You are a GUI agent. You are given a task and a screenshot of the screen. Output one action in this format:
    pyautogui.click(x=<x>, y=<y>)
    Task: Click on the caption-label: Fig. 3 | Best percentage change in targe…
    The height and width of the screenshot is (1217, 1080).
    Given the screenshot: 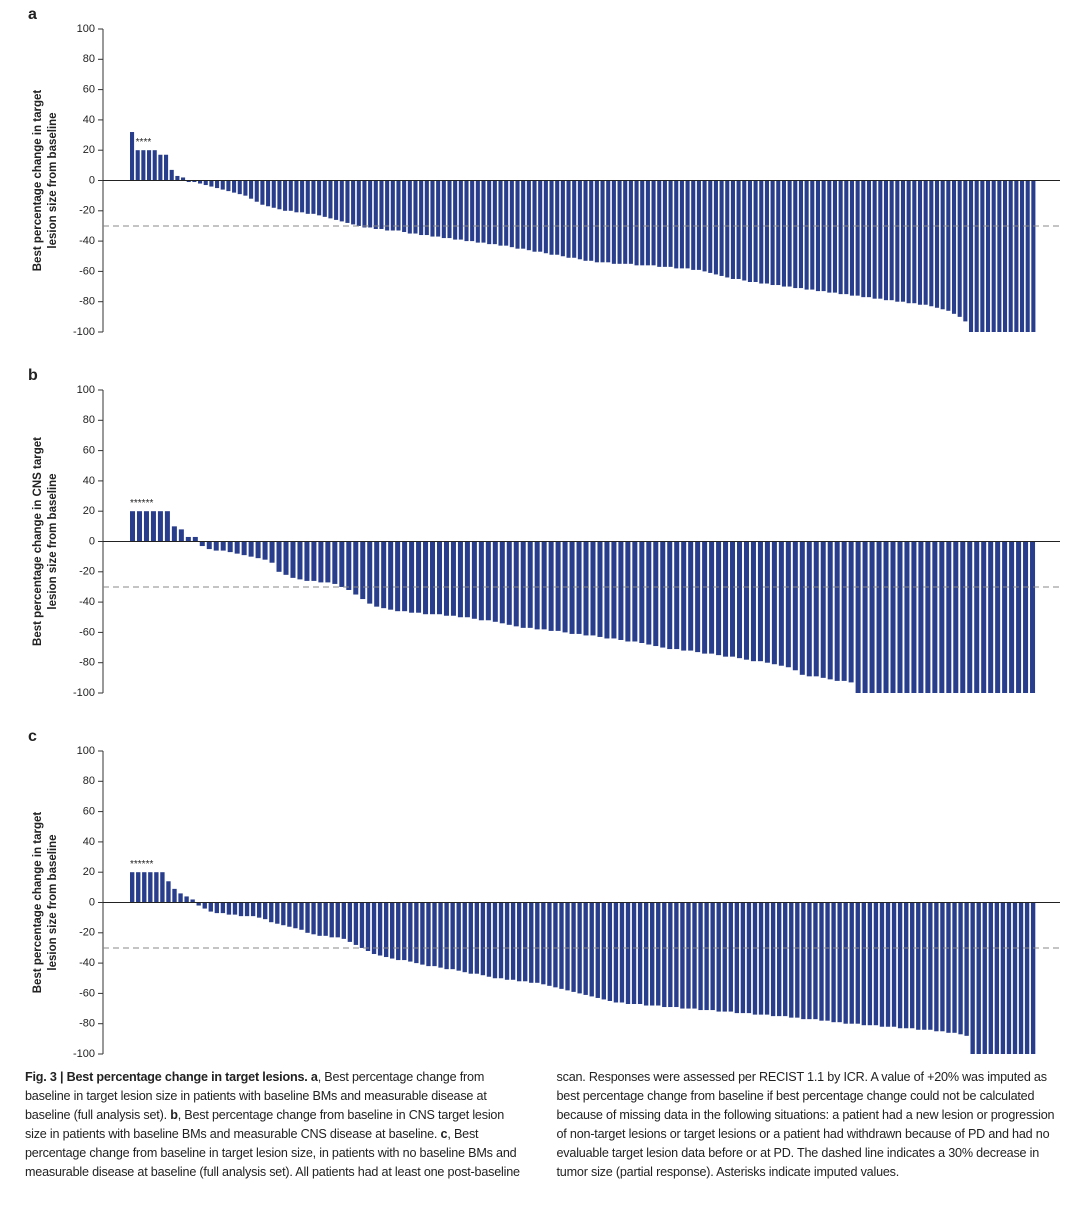 What is the action you would take?
    pyautogui.click(x=166, y=1077)
    